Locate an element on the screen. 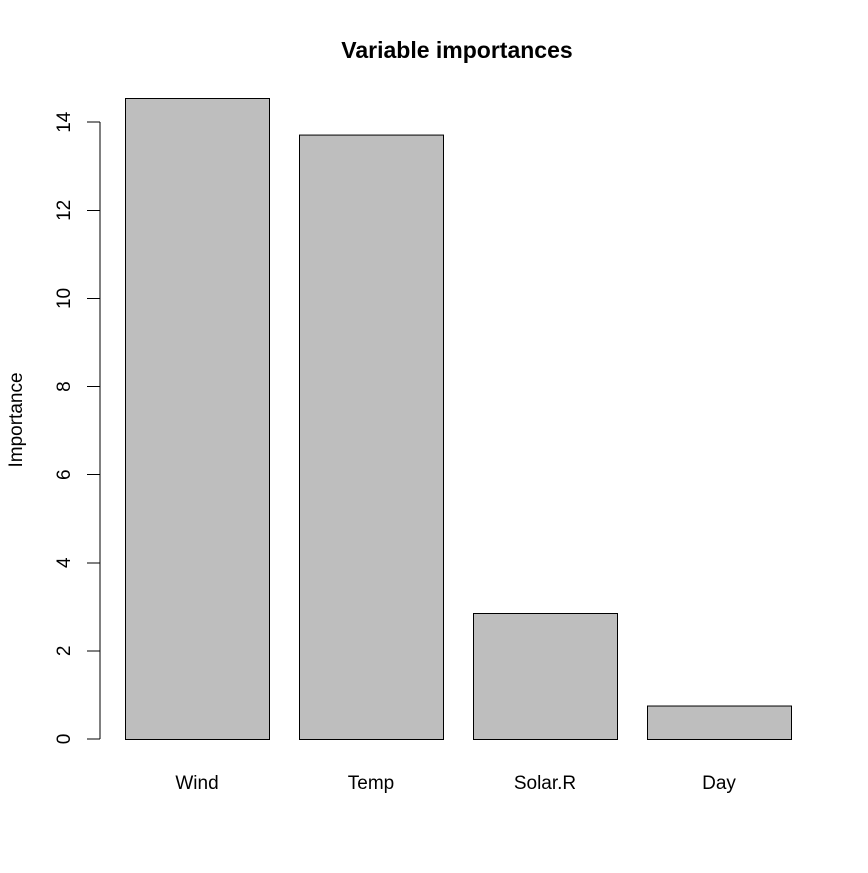 The width and height of the screenshot is (868, 873). x-category-label: Wind is located at coordinates (196, 783).